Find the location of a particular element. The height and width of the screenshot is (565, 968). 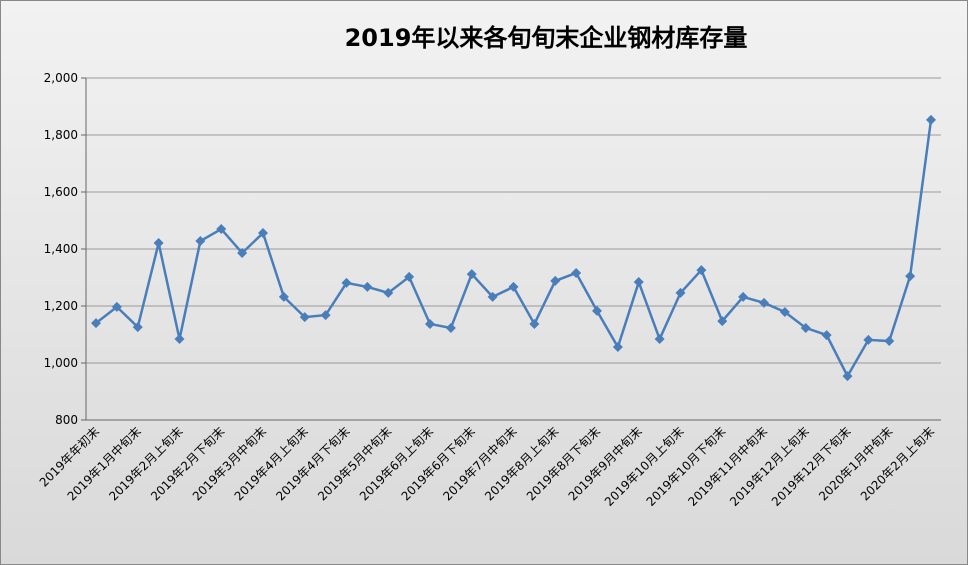

y-tick-label: 1,600 is located at coordinates (61, 192).